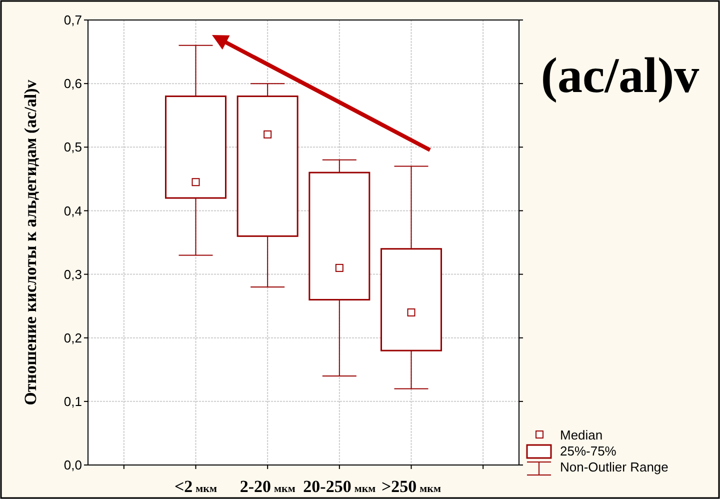 This screenshot has height=499, width=720. What do you see at coordinates (73, 465) in the screenshot?
I see `y-tick-label: 0,0` at bounding box center [73, 465].